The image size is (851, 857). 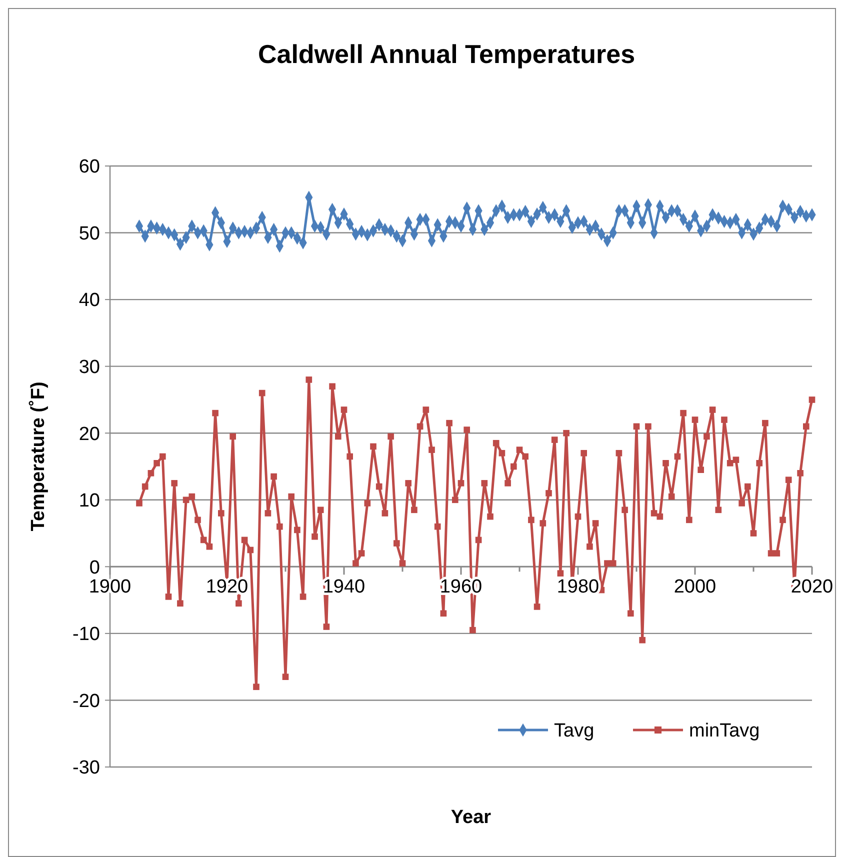 What do you see at coordinates (110, 587) in the screenshot?
I see `x-tick-label: 1900` at bounding box center [110, 587].